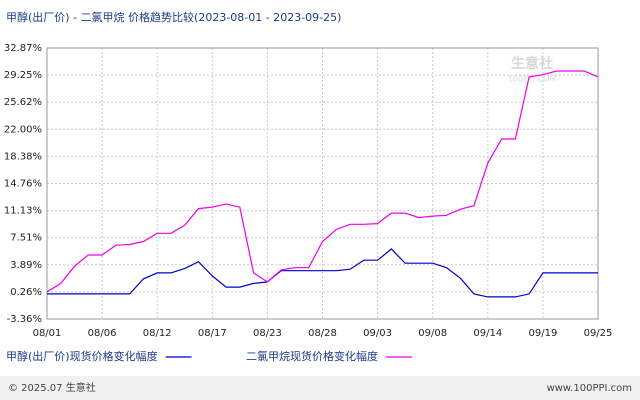 This screenshot has width=640, height=400. What do you see at coordinates (212, 333) in the screenshot?
I see `x-tick-label: 08/17` at bounding box center [212, 333].